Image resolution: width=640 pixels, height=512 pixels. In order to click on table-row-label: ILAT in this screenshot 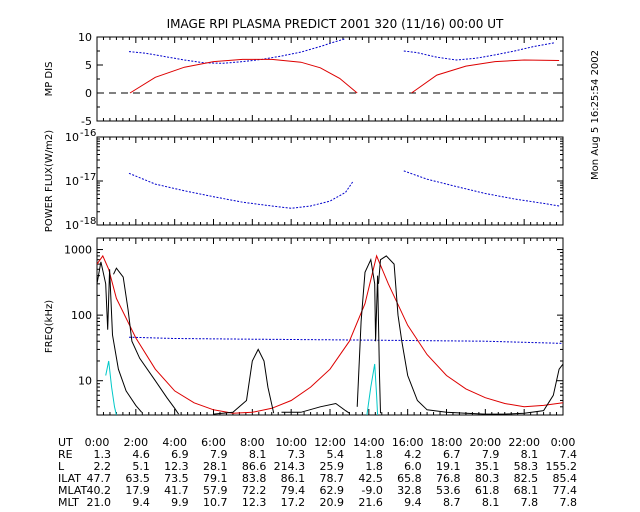, I will do `click(69, 478)`.